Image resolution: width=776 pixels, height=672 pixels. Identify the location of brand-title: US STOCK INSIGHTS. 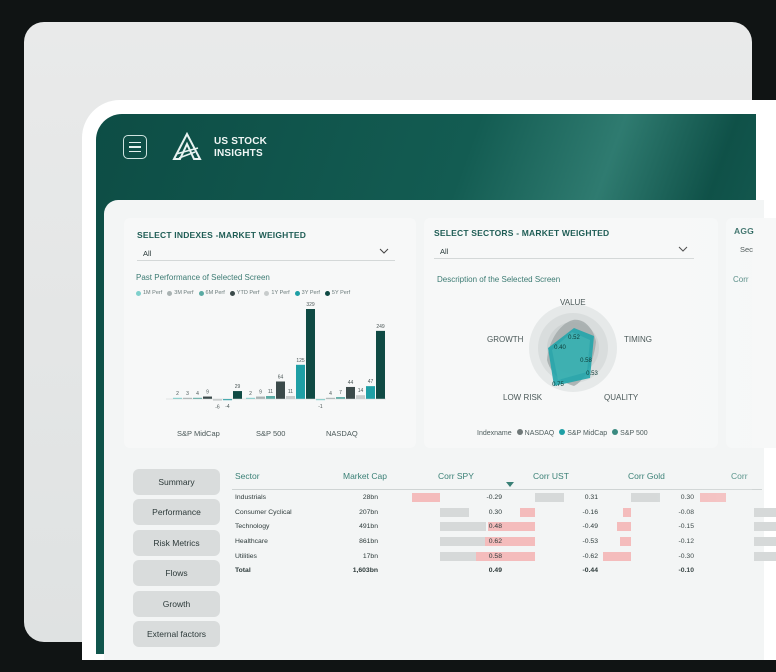
(240, 148).